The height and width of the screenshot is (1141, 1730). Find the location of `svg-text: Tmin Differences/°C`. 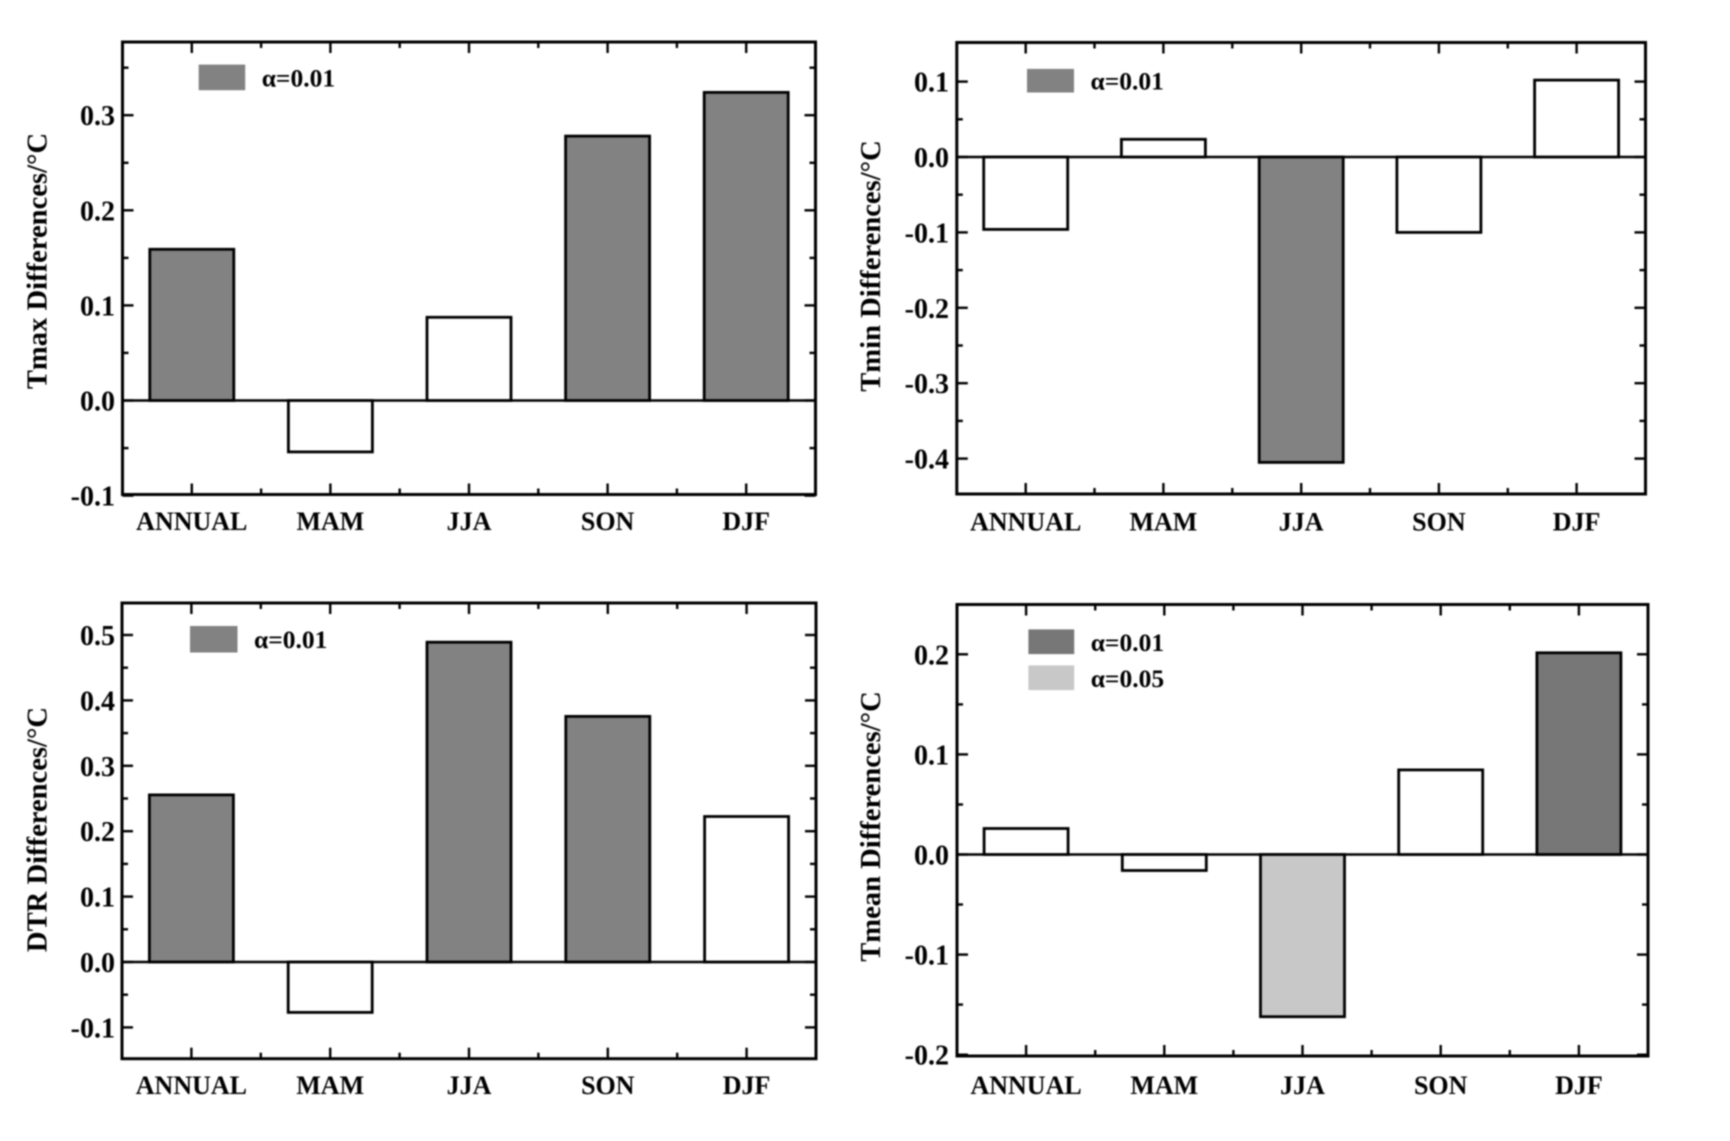

svg-text: Tmin Differences/°C is located at coordinates (871, 266).